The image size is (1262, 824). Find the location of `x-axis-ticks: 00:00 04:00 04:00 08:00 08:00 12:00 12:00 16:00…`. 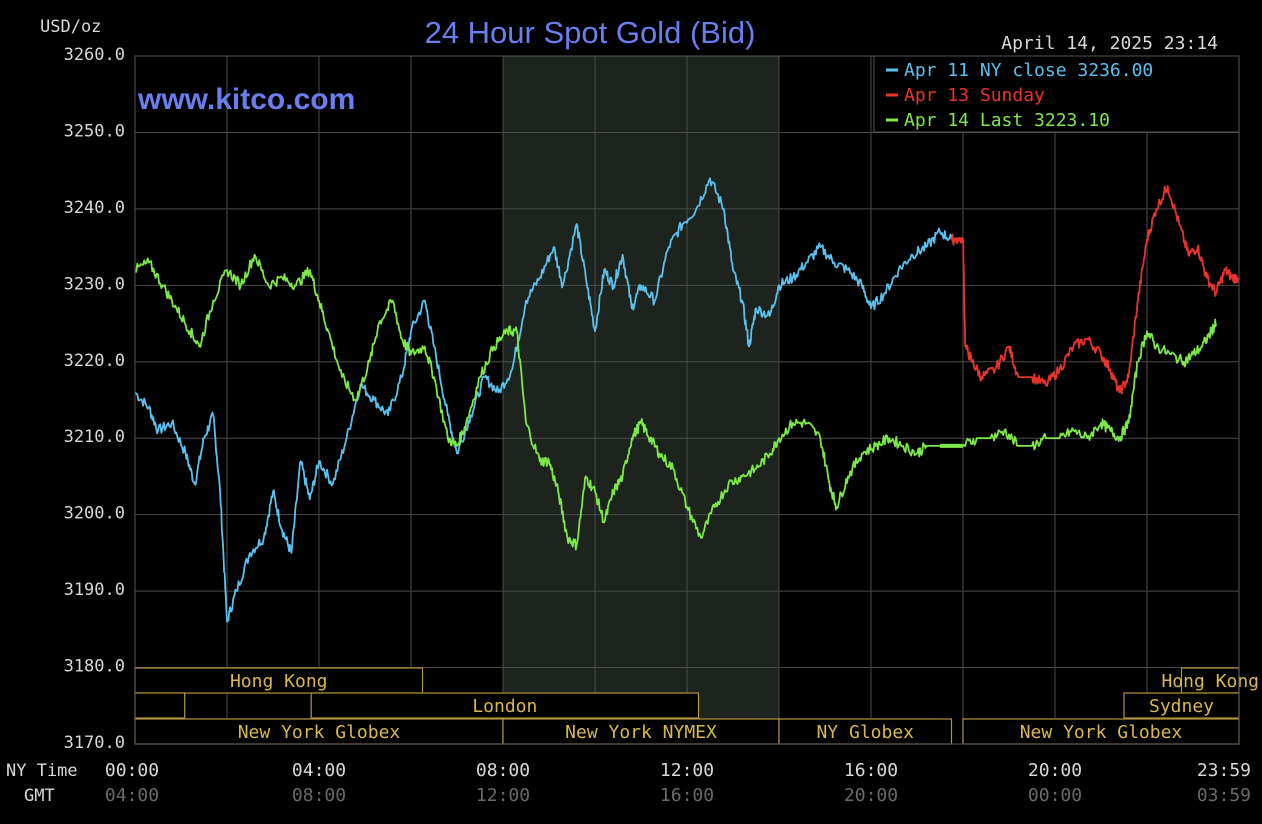

x-axis-ticks: 00:00 04:00 04:00 08:00 08:00 12:00 12:00 16:00… is located at coordinates (678, 783).